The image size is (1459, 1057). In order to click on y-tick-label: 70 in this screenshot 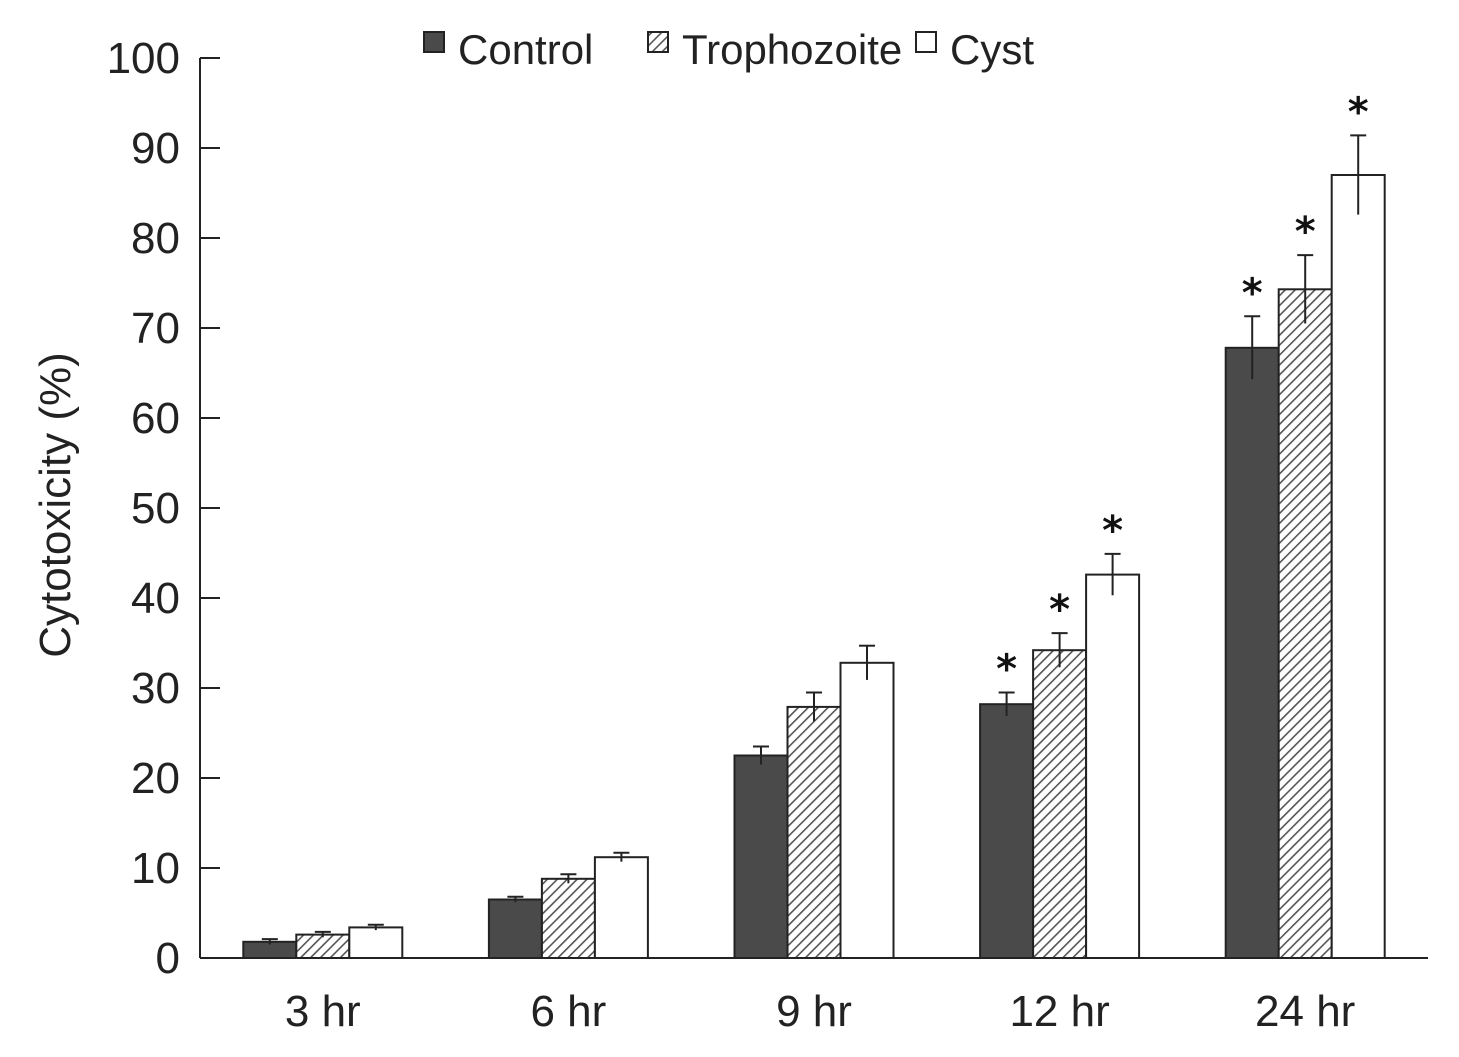, I will do `click(155, 328)`.